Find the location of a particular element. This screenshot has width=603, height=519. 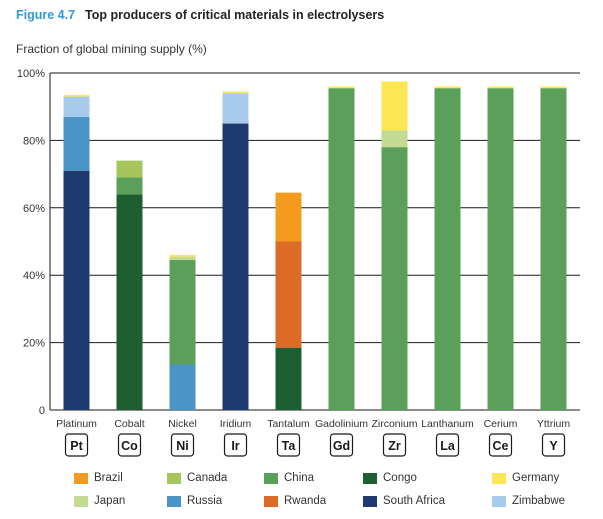

bar-segment-lanthanum-germany is located at coordinates (447, 87).